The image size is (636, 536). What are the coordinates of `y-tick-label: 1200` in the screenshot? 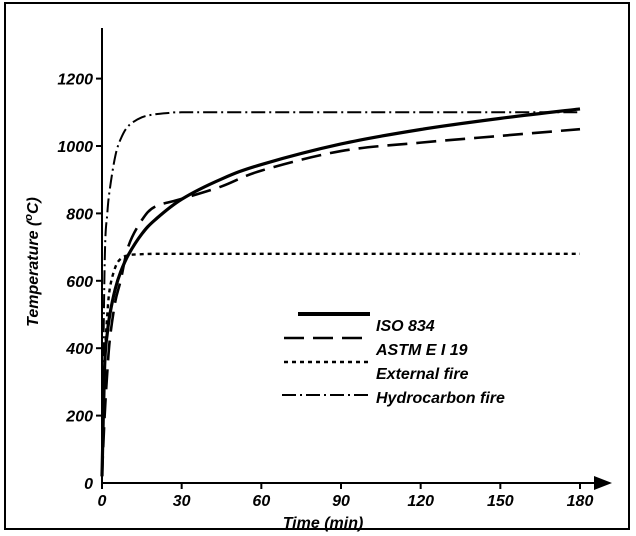 It's located at (75, 80).